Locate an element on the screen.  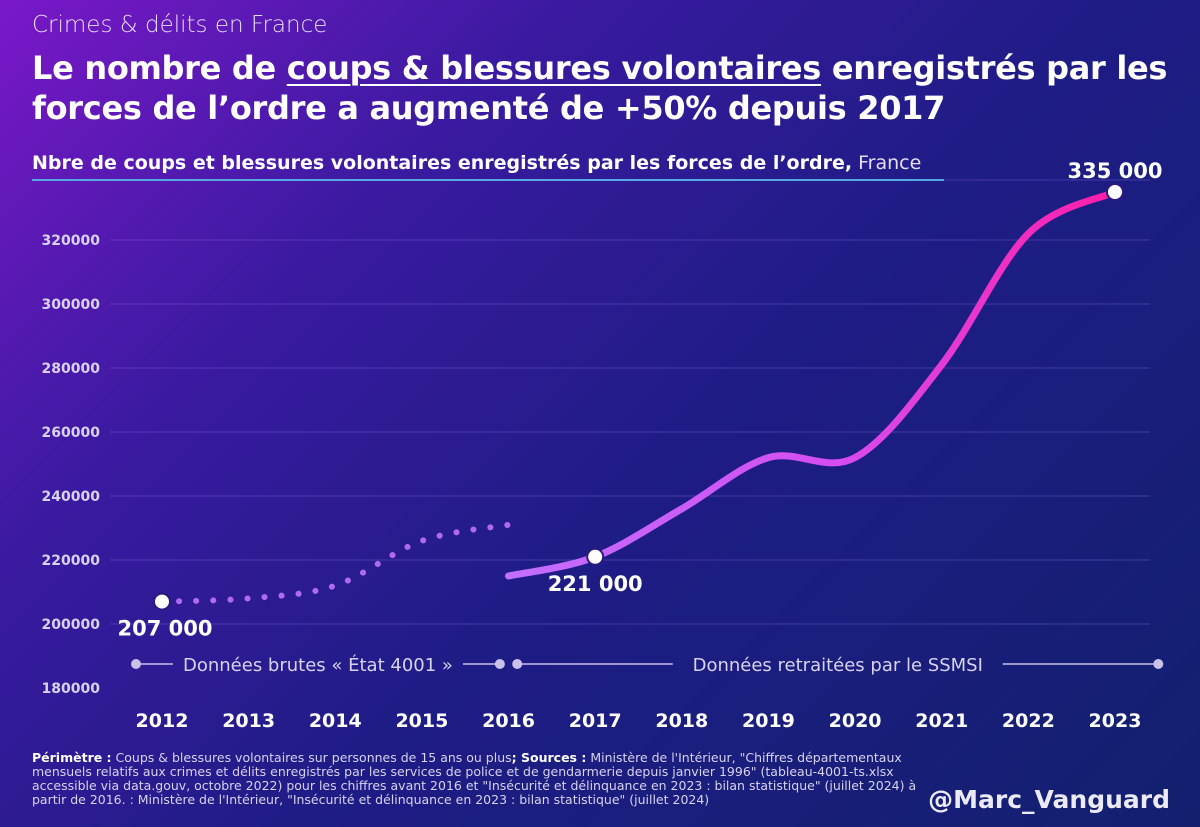
x-tick-label: 2018 is located at coordinates (681, 721).